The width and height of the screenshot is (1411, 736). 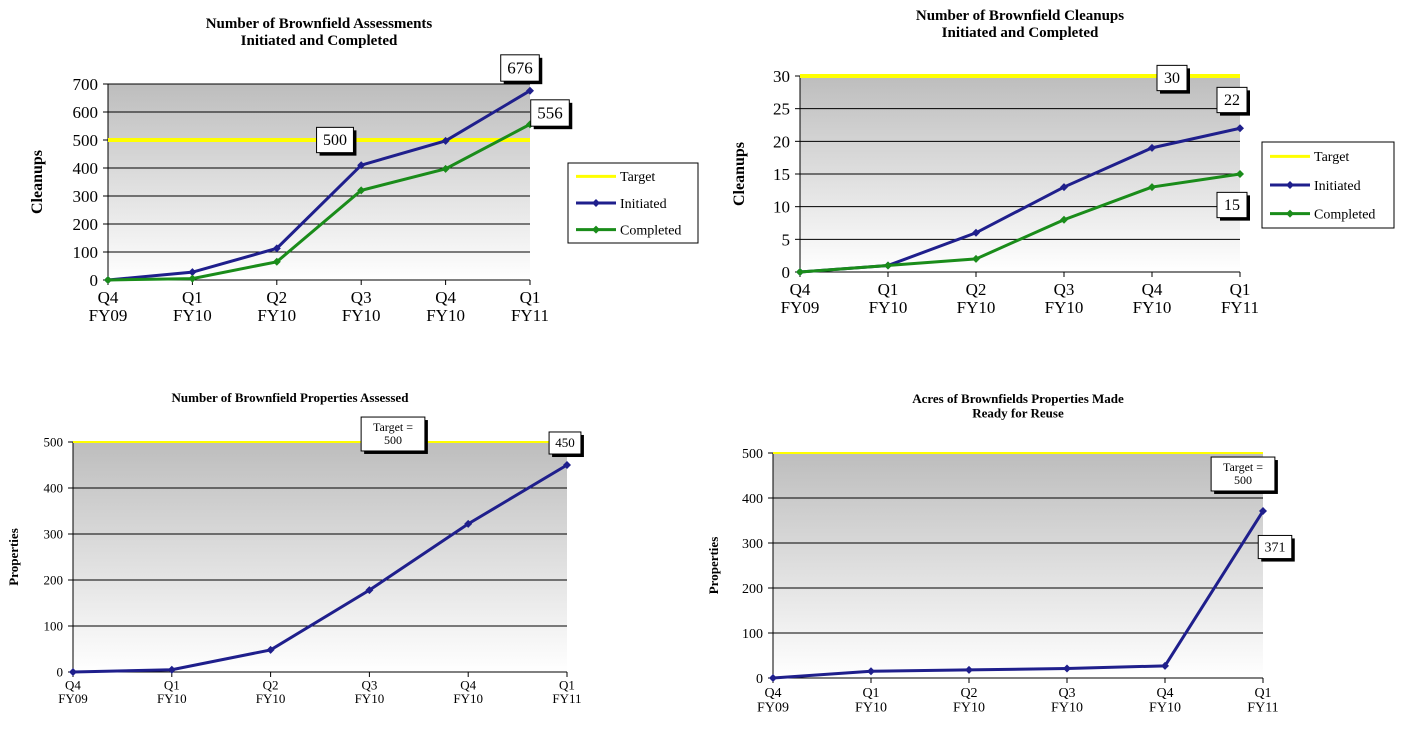 I want to click on data-label-text: 676, so click(x=520, y=67).